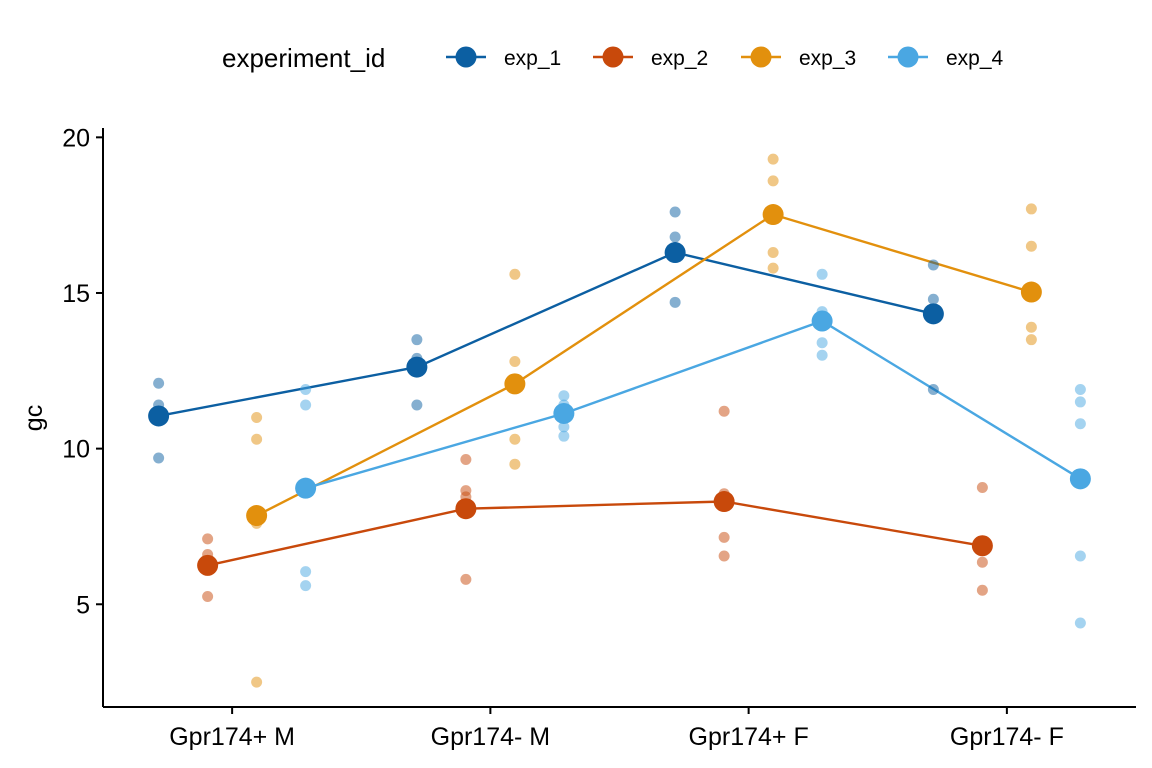 The image size is (1152, 768). I want to click on x-ticks: Gpr174+ M Gpr174- M Gpr174+ F Gpr174- F, so click(616, 729).